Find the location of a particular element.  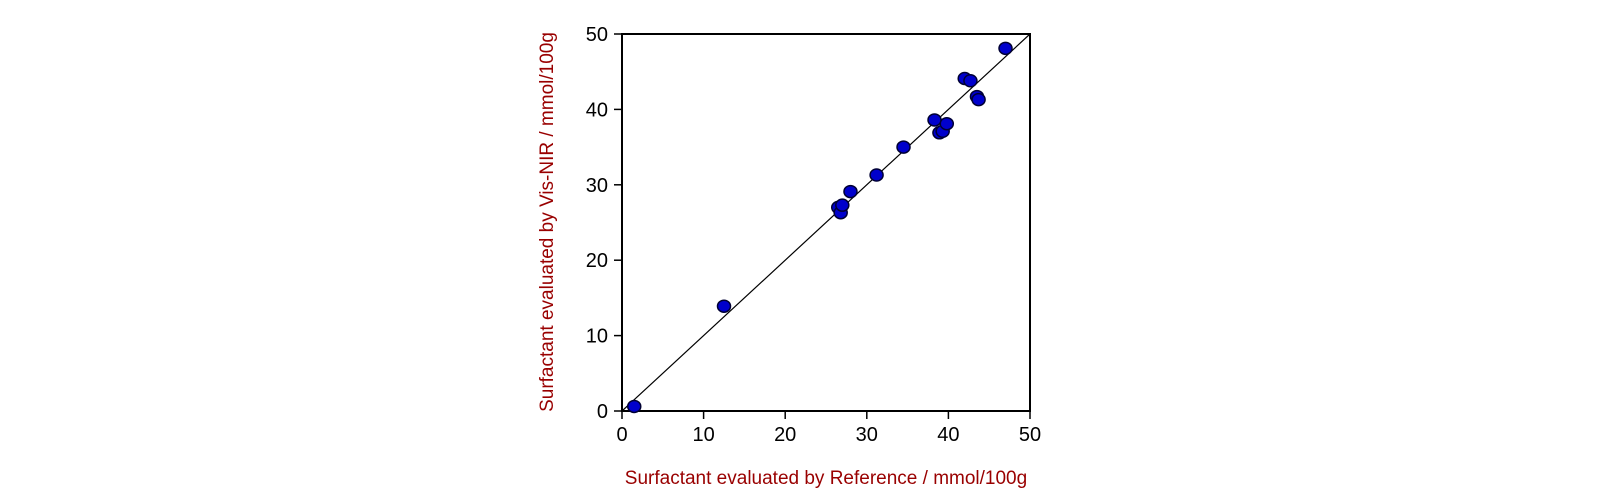

y-tick-label: 0 is located at coordinates (602, 412).